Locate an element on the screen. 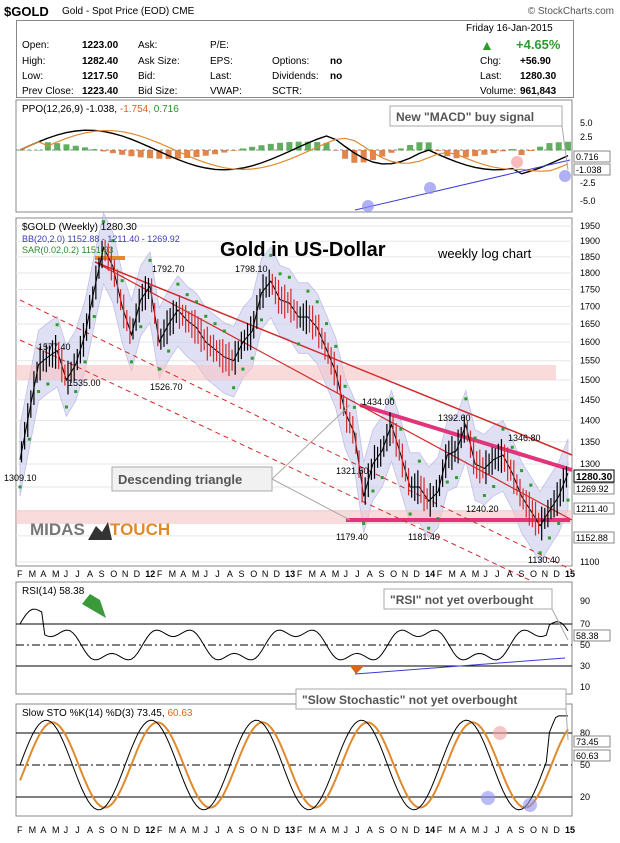 Image resolution: width=620 pixels, height=843 pixels. price-label: 1346.80 is located at coordinates (524, 438).